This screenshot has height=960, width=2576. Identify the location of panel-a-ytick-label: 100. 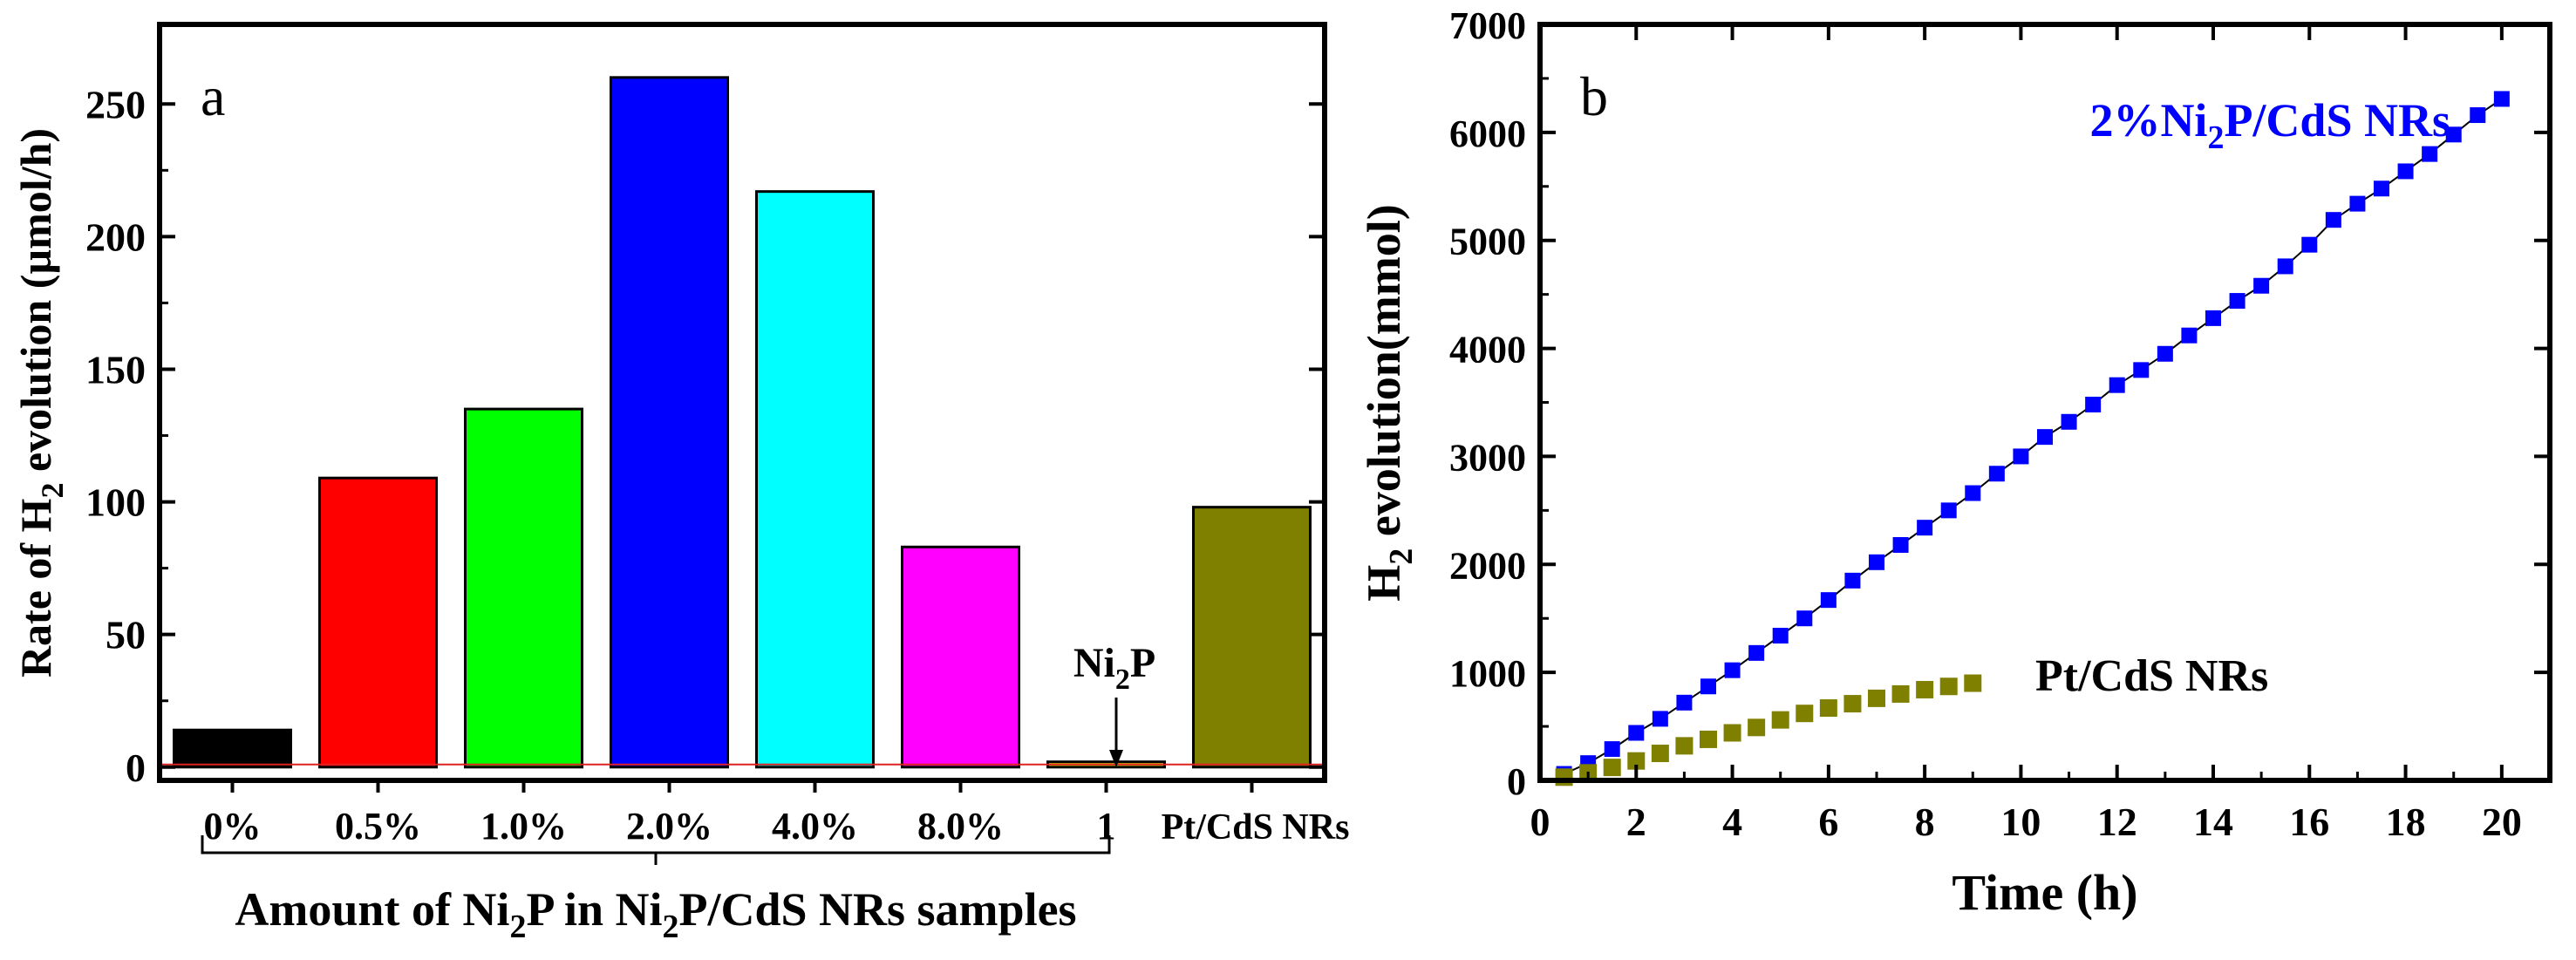
(116, 502).